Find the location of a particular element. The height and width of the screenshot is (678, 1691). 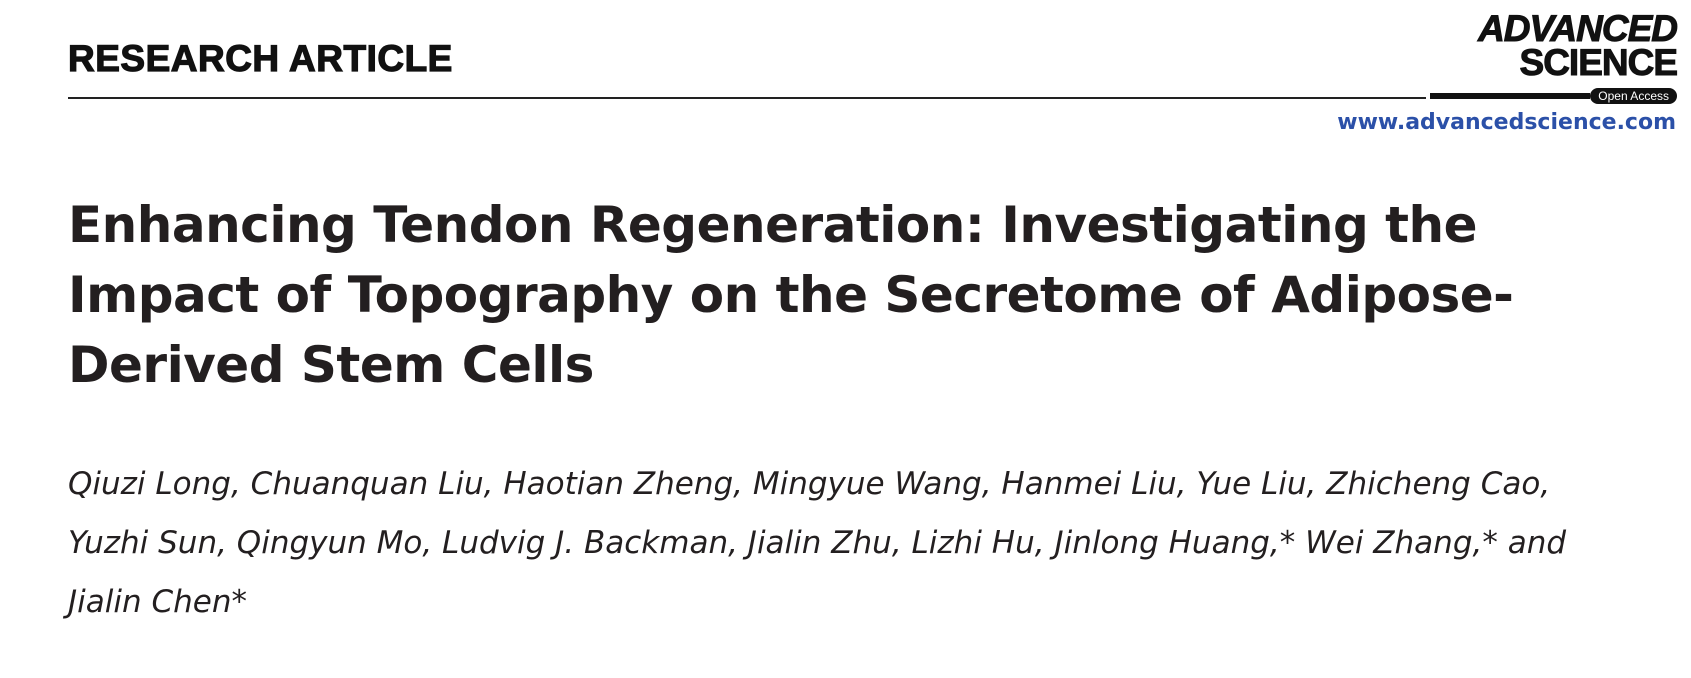

journal-logo: ADVANCED SCIENCE Open Access is located at coordinates (1552, 56).